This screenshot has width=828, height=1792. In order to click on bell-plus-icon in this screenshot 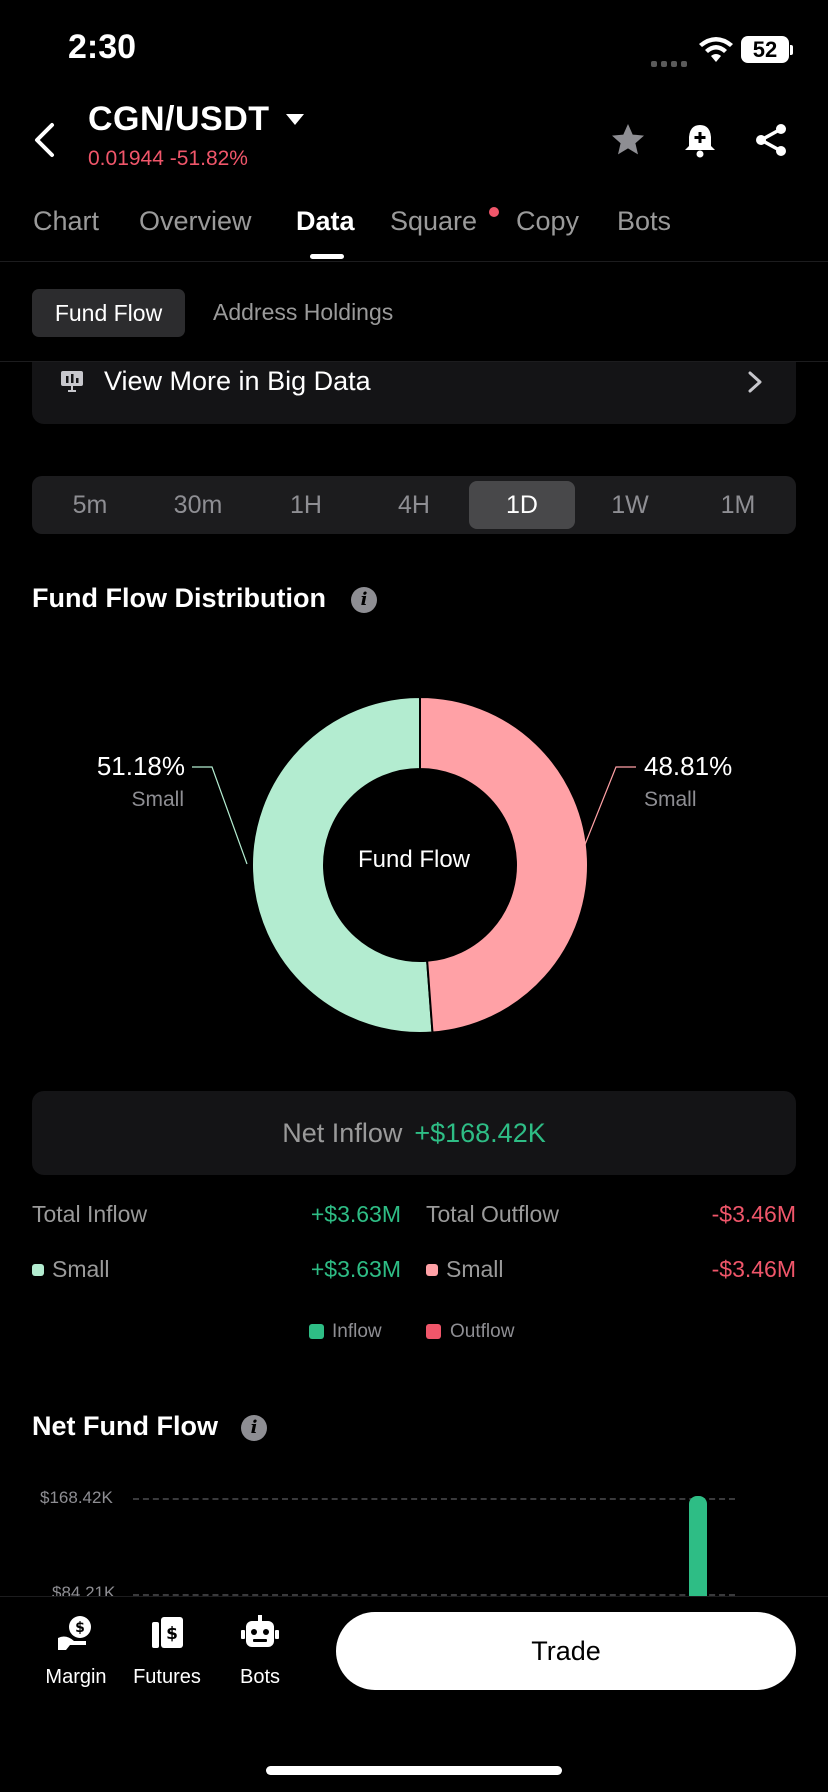, I will do `click(700, 140)`.